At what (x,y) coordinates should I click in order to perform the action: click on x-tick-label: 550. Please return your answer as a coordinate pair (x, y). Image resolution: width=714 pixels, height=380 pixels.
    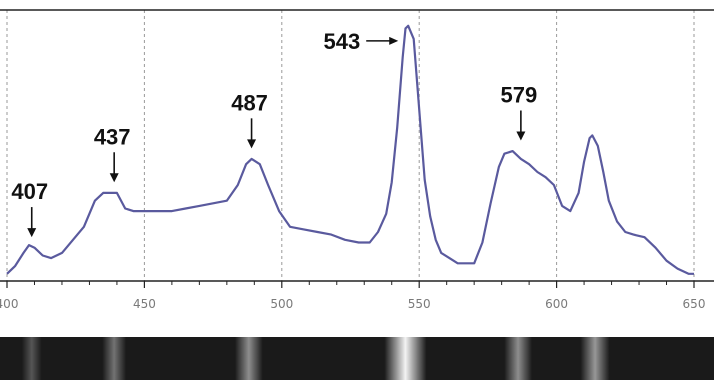
    Looking at the image, I should click on (419, 304).